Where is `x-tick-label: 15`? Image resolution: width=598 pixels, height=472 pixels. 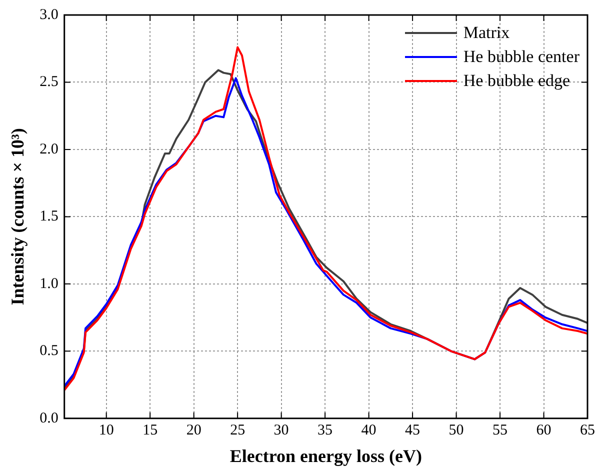
x-tick-label: 15 is located at coordinates (150, 430).